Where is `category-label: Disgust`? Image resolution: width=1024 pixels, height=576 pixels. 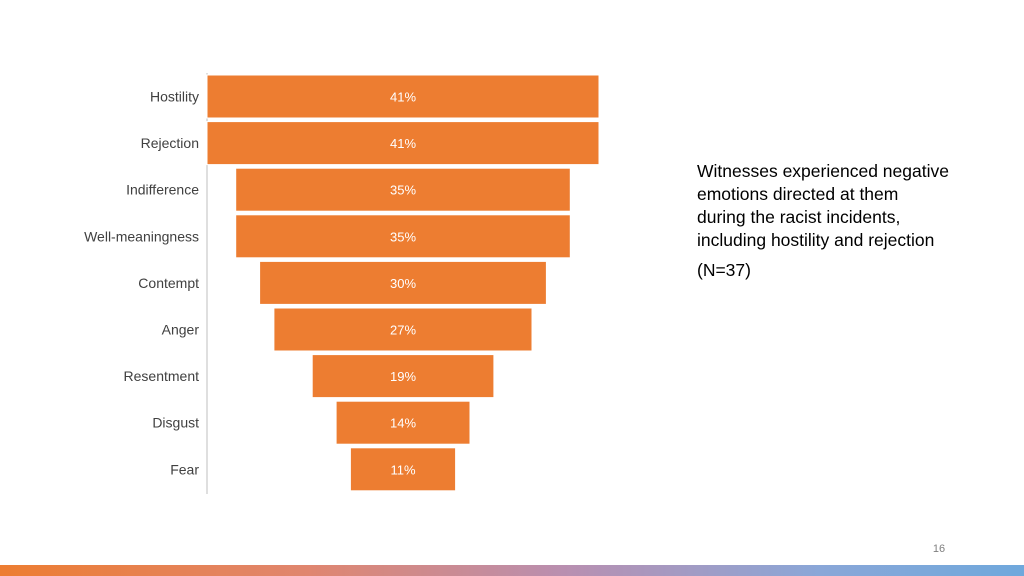 category-label: Disgust is located at coordinates (175, 423).